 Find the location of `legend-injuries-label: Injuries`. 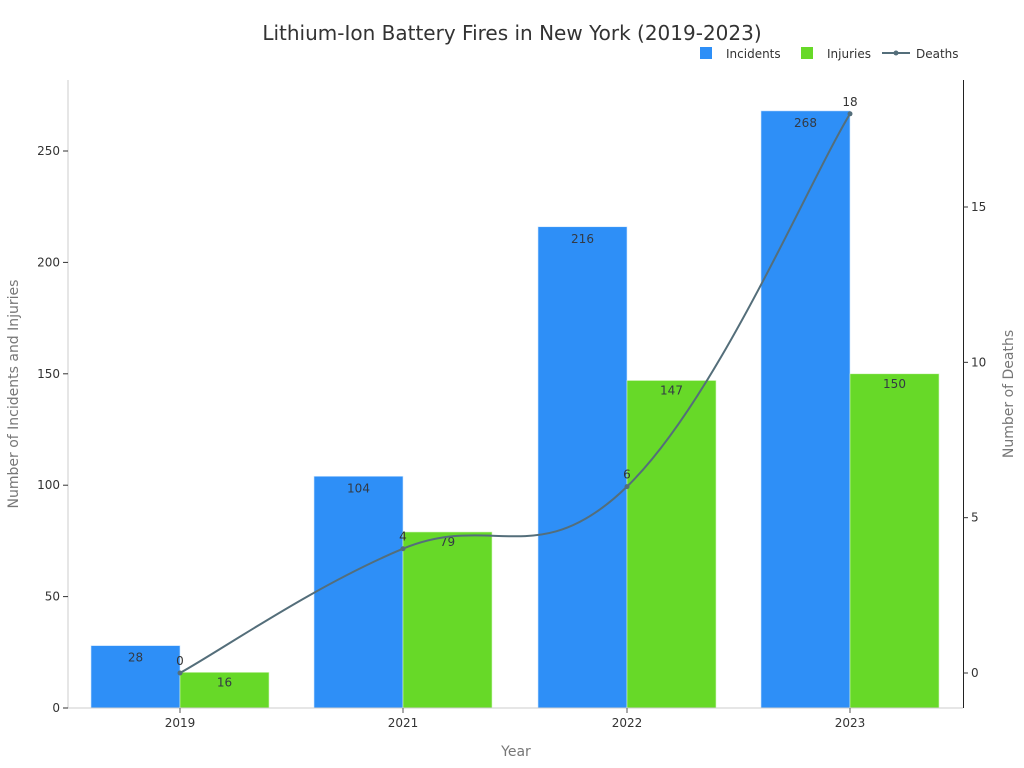

legend-injuries-label: Injuries is located at coordinates (849, 54).